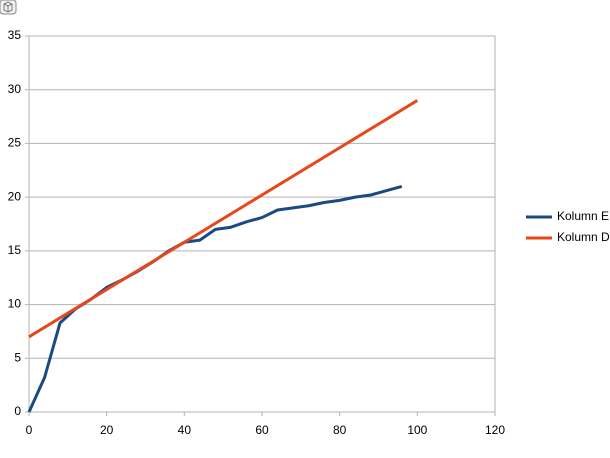  Describe the element at coordinates (583, 237) in the screenshot. I see `legend-label: Kolumn D` at that location.